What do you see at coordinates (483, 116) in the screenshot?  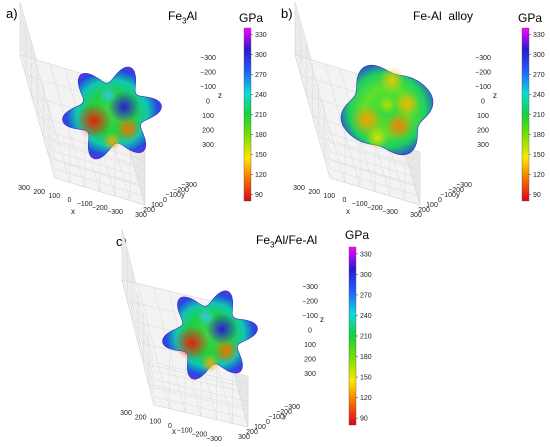 I see `z-tick-label: 100` at bounding box center [483, 116].